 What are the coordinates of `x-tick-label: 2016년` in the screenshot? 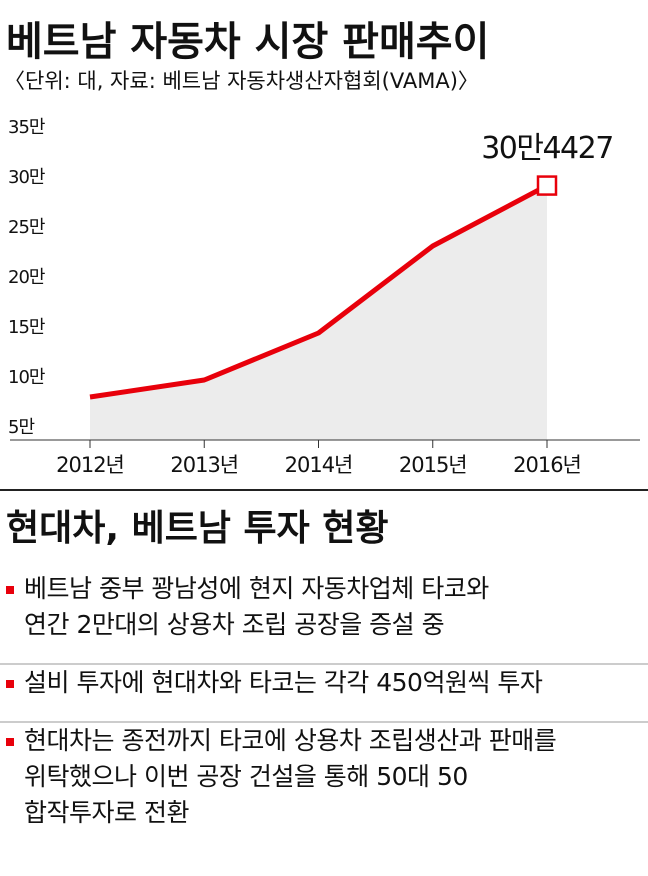 It's located at (547, 465).